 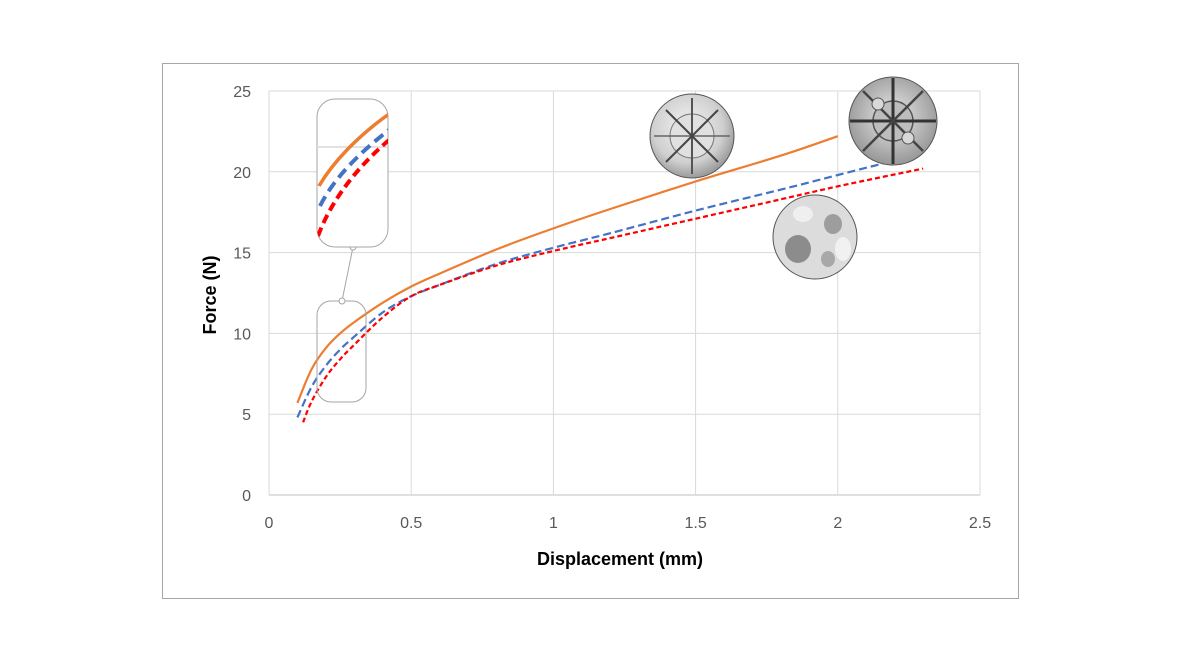 What do you see at coordinates (352, 149) in the screenshot?
I see `inset-curve-orange` at bounding box center [352, 149].